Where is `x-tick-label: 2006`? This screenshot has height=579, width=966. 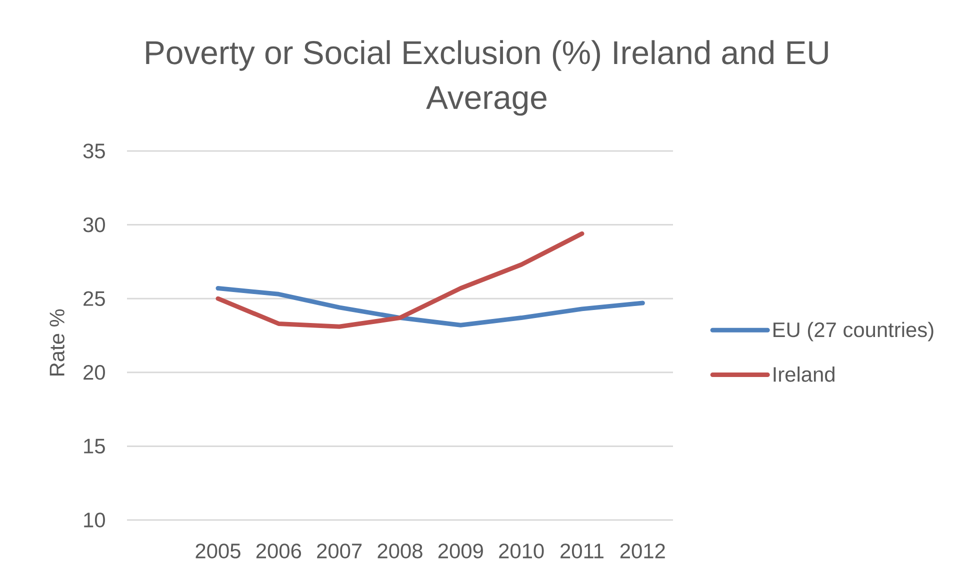 x-tick-label: 2006 is located at coordinates (279, 551).